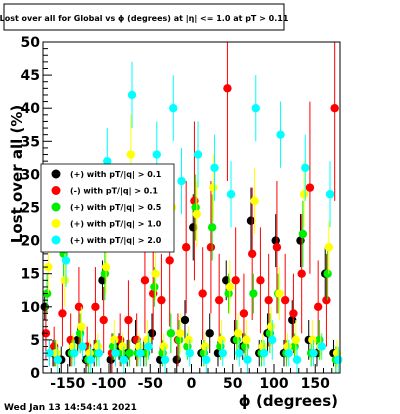 The width and height of the screenshot is (400, 414). What do you see at coordinates (104, 191) in the screenshot?
I see `legend-item: (-) with pT/|q| > 0.1` at bounding box center [104, 191].